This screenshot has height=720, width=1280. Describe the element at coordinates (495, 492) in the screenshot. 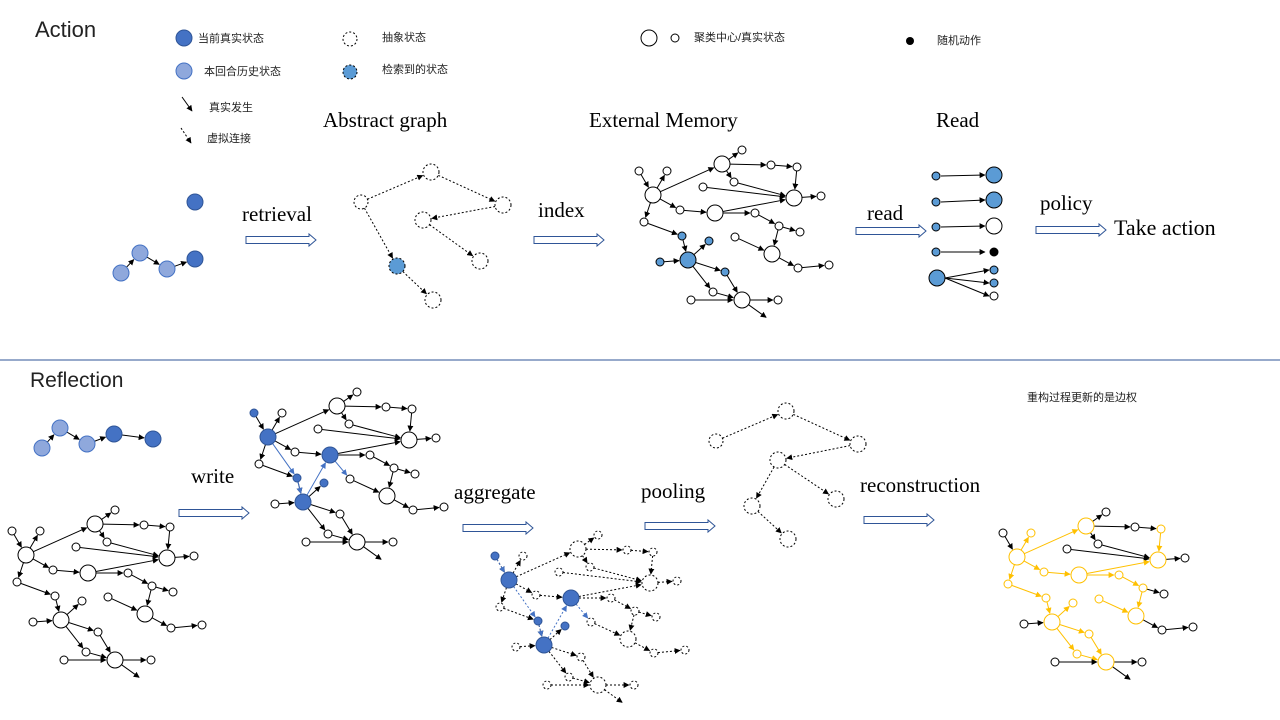

I see `step-aggregate-label: aggregate` at that location.